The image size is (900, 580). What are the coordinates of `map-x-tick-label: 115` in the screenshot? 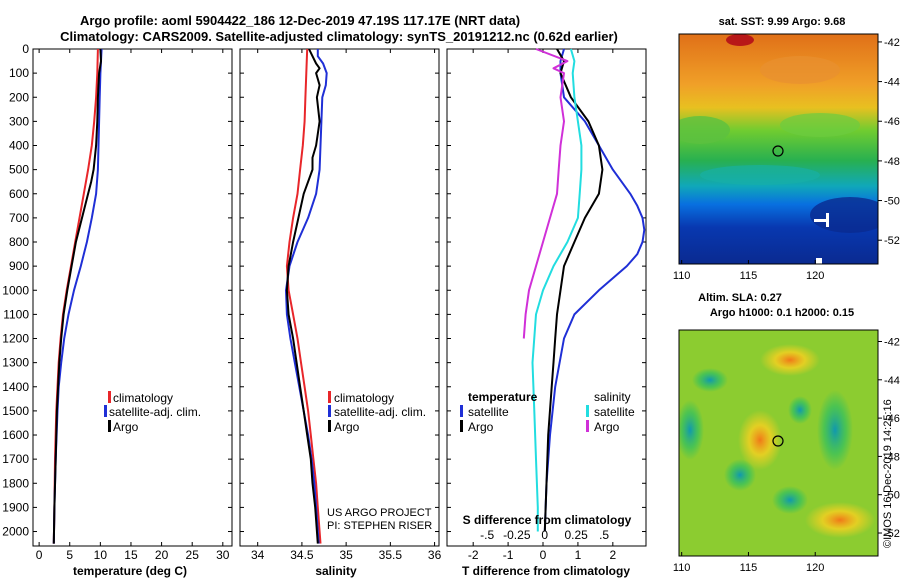 It's located at (749, 276).